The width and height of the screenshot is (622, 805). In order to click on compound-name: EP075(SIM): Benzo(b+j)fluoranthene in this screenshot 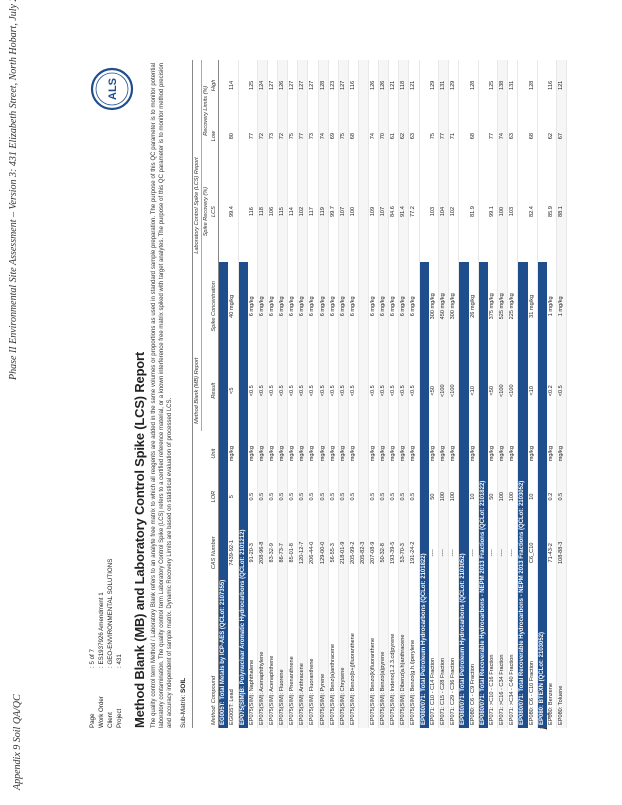, I will do `click(353, 658)`.